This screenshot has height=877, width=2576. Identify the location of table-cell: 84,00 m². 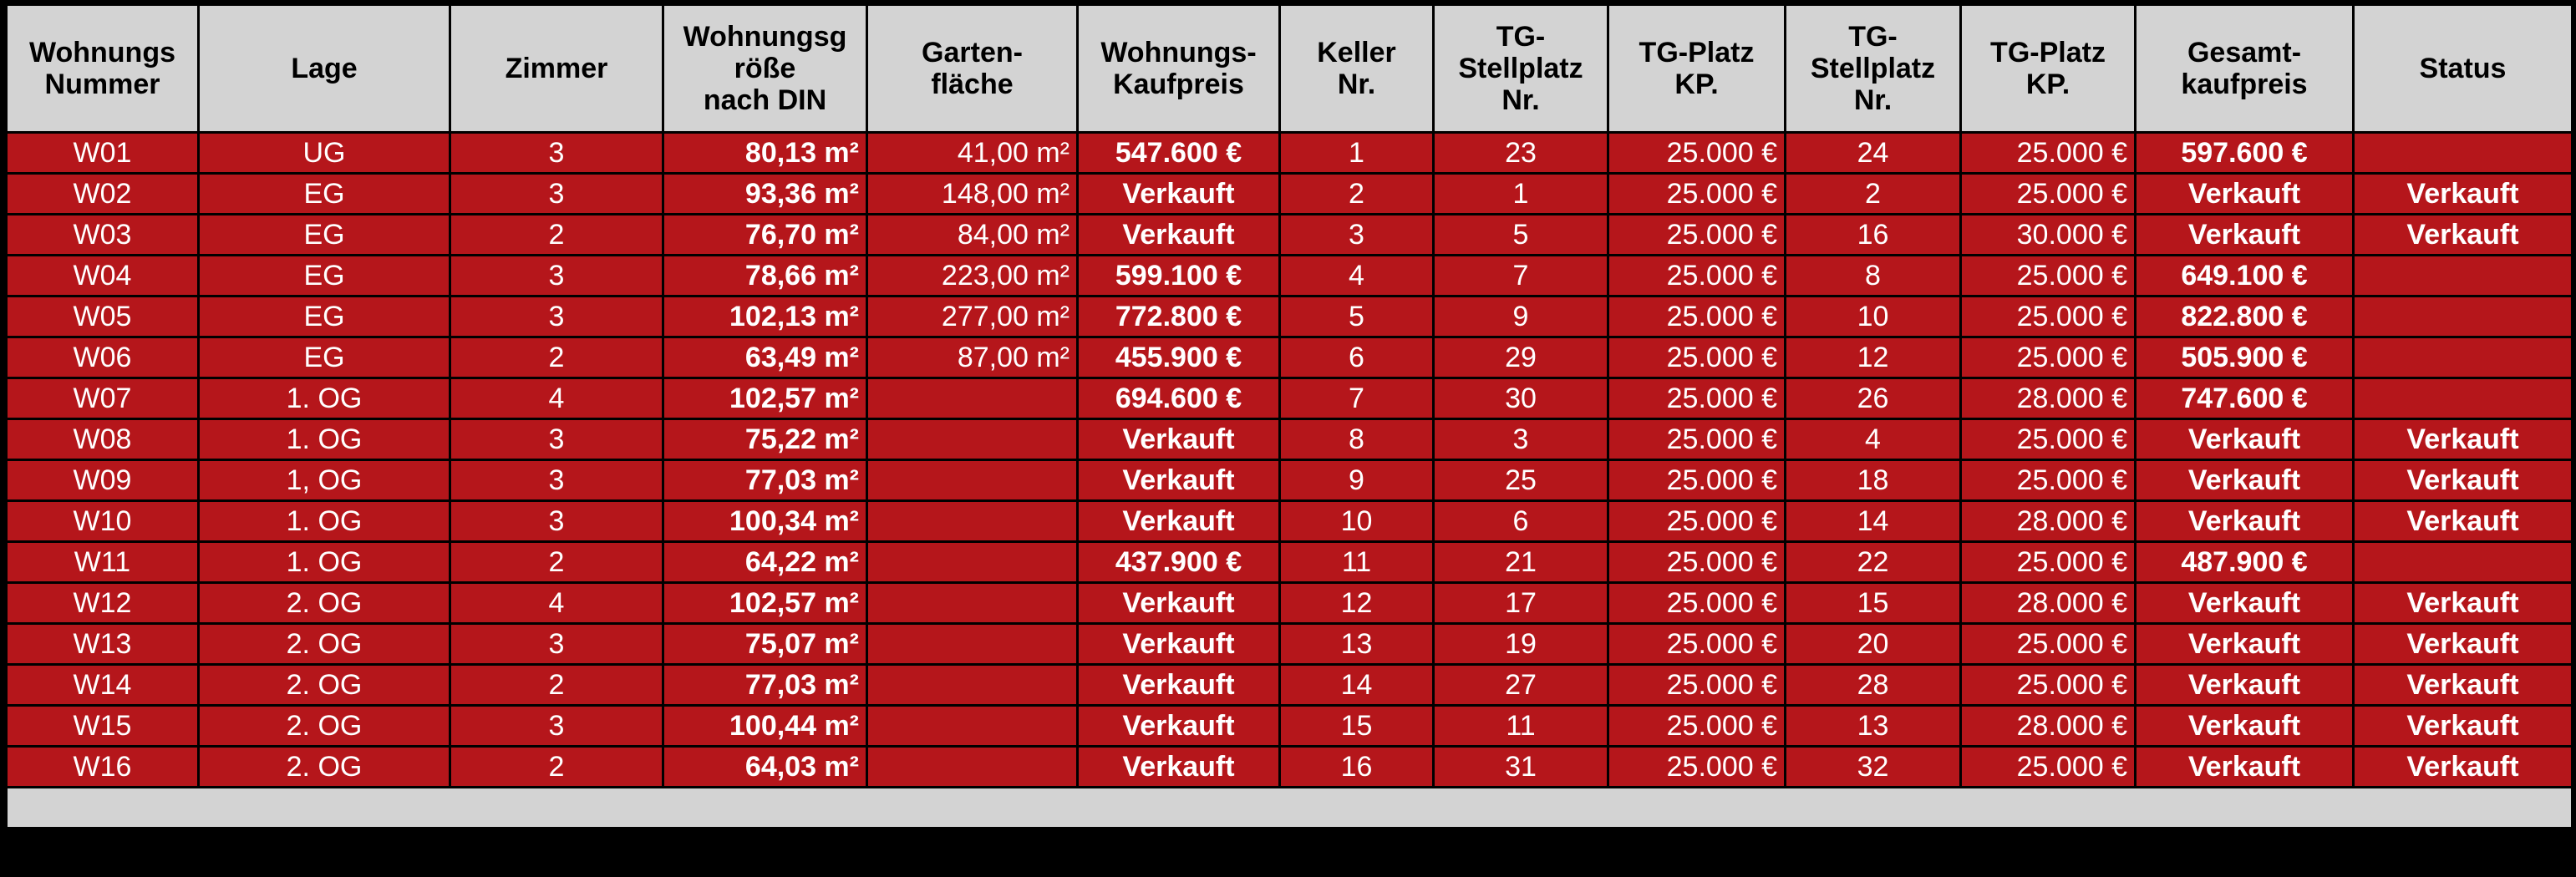
(972, 234).